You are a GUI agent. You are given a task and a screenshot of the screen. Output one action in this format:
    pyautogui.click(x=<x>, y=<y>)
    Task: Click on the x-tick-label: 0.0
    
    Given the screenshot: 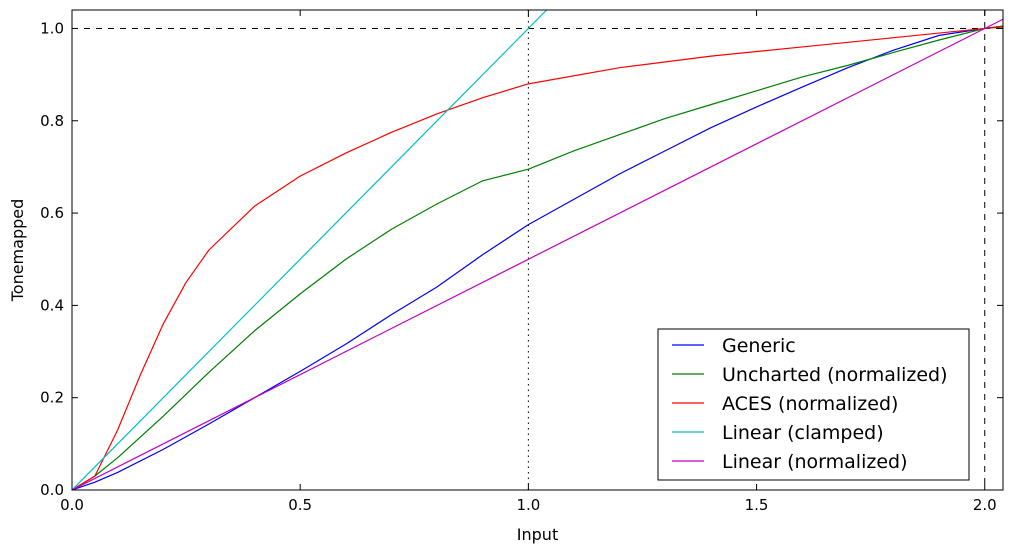 What is the action you would take?
    pyautogui.click(x=72, y=505)
    